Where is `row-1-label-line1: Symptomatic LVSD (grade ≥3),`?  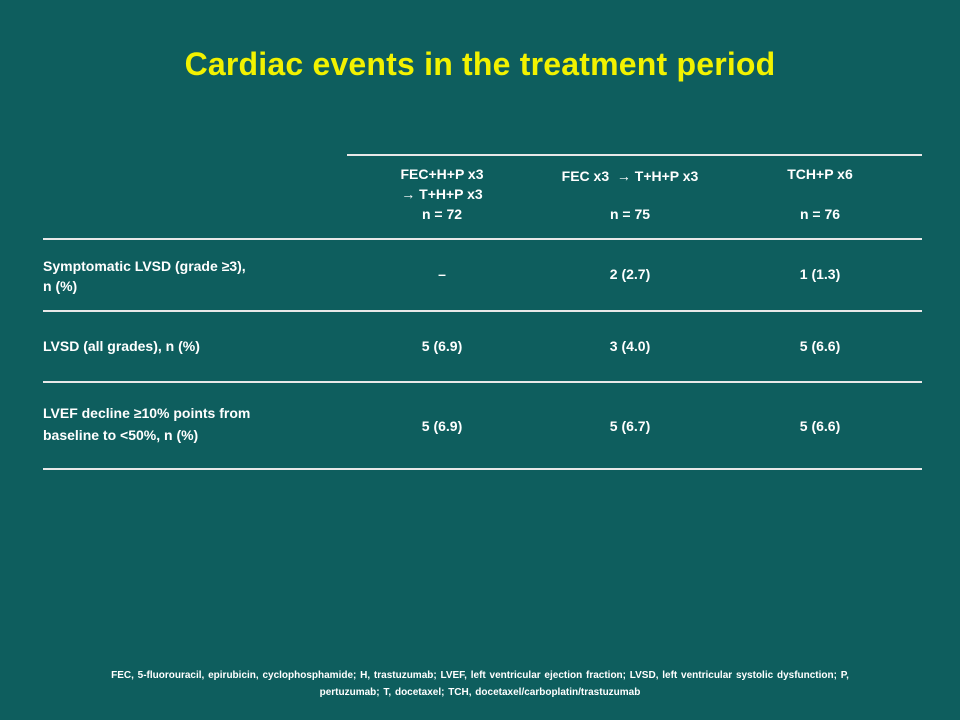
row-1-label-line1: Symptomatic LVSD (grade ≥3), is located at coordinates (144, 266).